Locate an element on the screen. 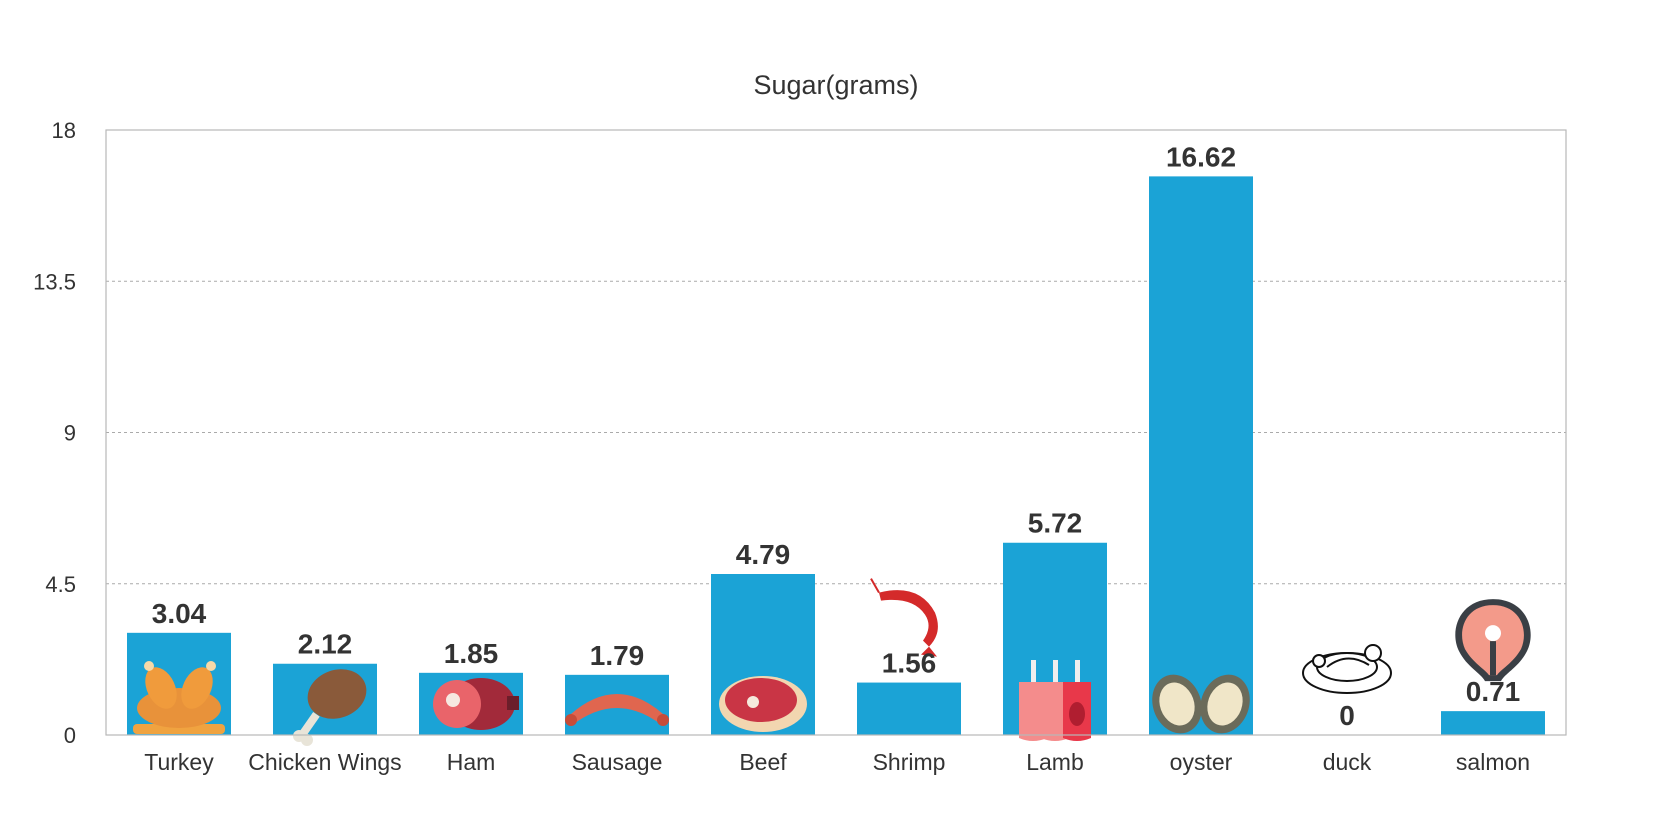 This screenshot has width=1673, height=825. bar-oyster is located at coordinates (1201, 456).